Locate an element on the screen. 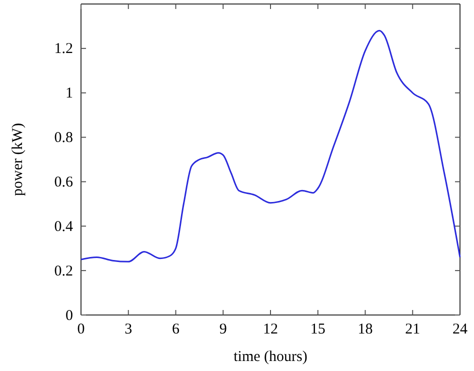 This screenshot has width=474, height=371. x-tick-label: 9 is located at coordinates (223, 330).